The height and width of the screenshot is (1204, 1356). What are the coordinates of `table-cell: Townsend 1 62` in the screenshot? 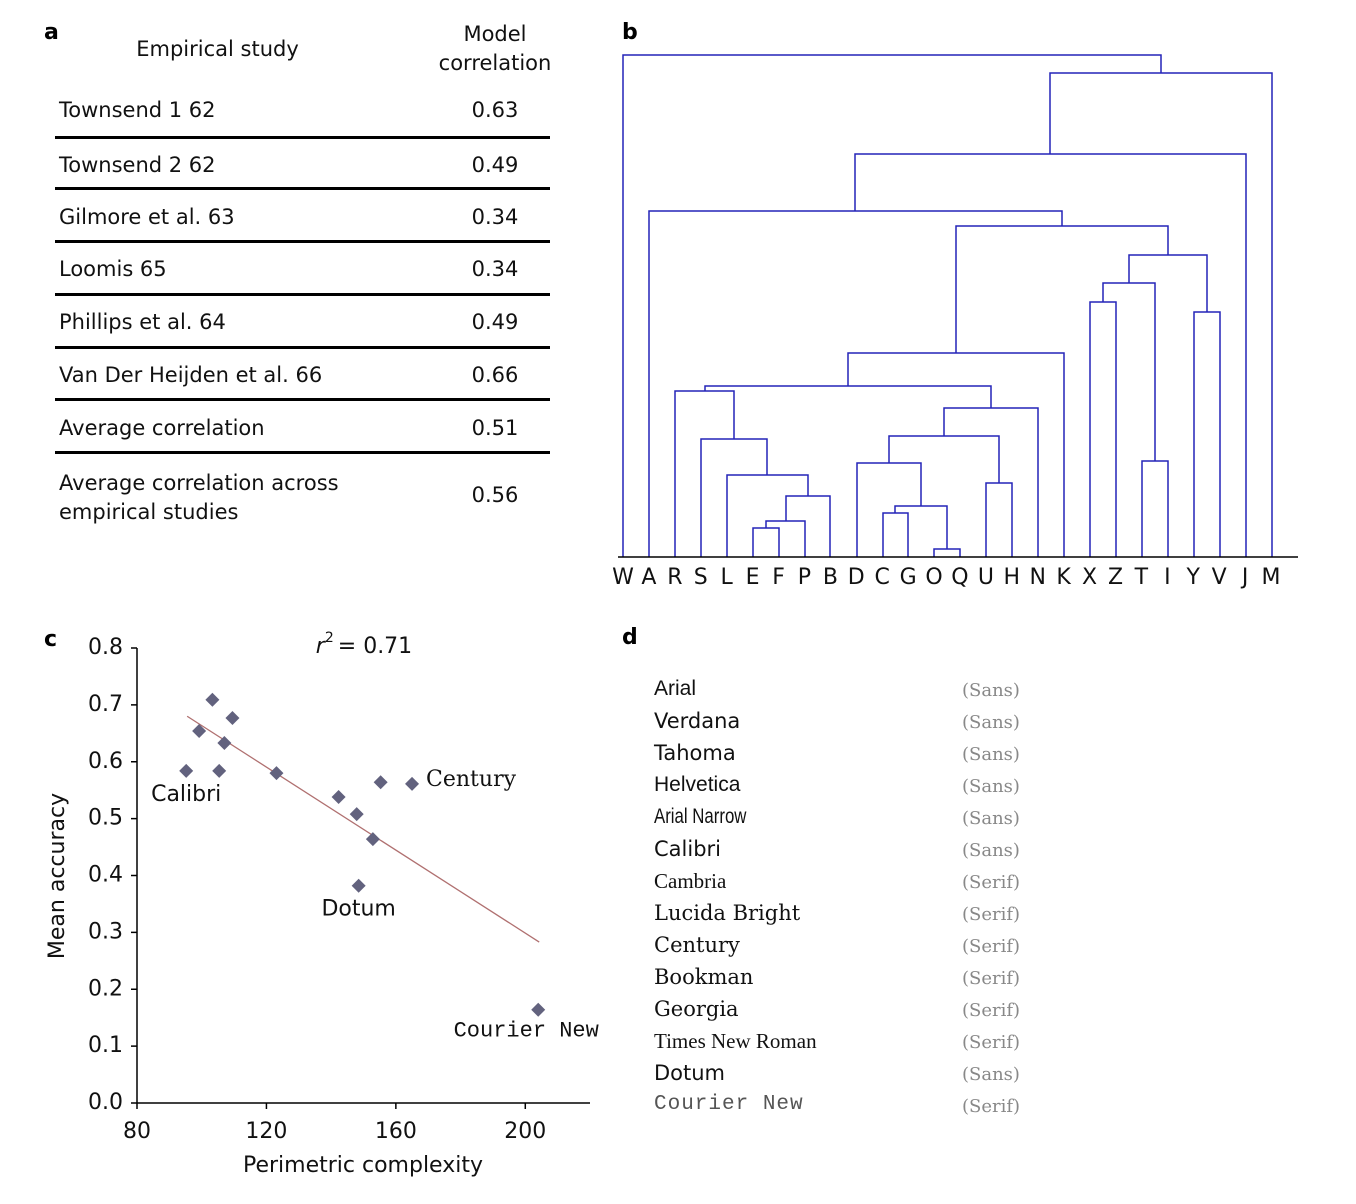 It's located at (137, 110).